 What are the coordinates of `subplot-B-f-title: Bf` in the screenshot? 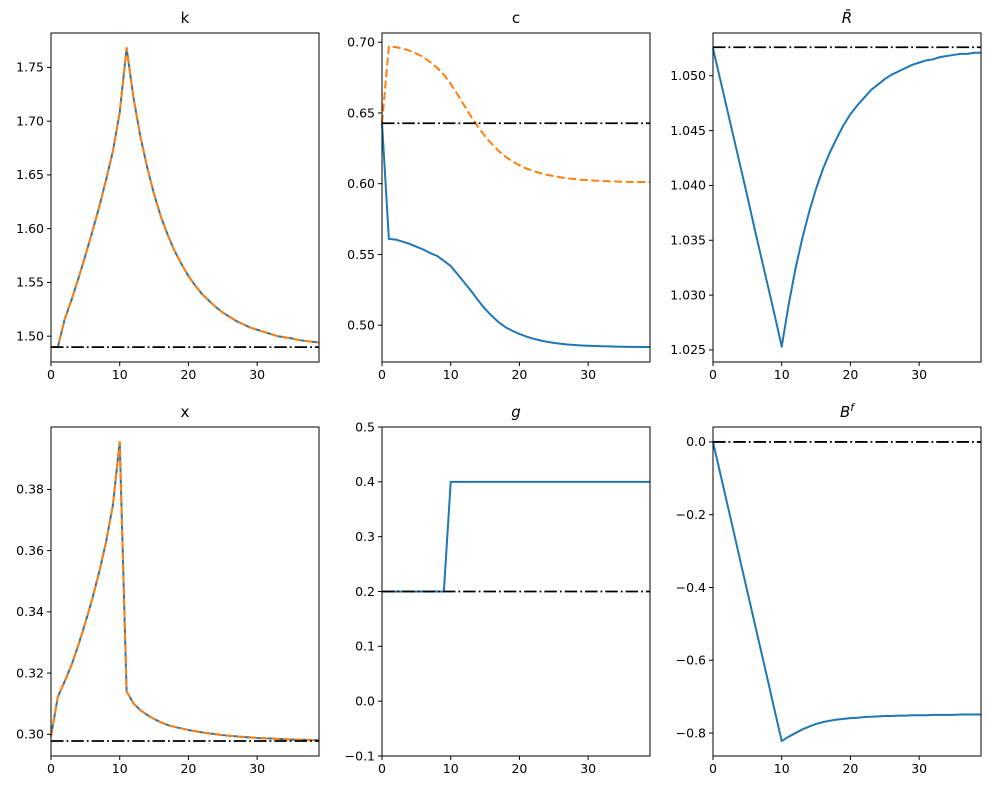 It's located at (848, 411).